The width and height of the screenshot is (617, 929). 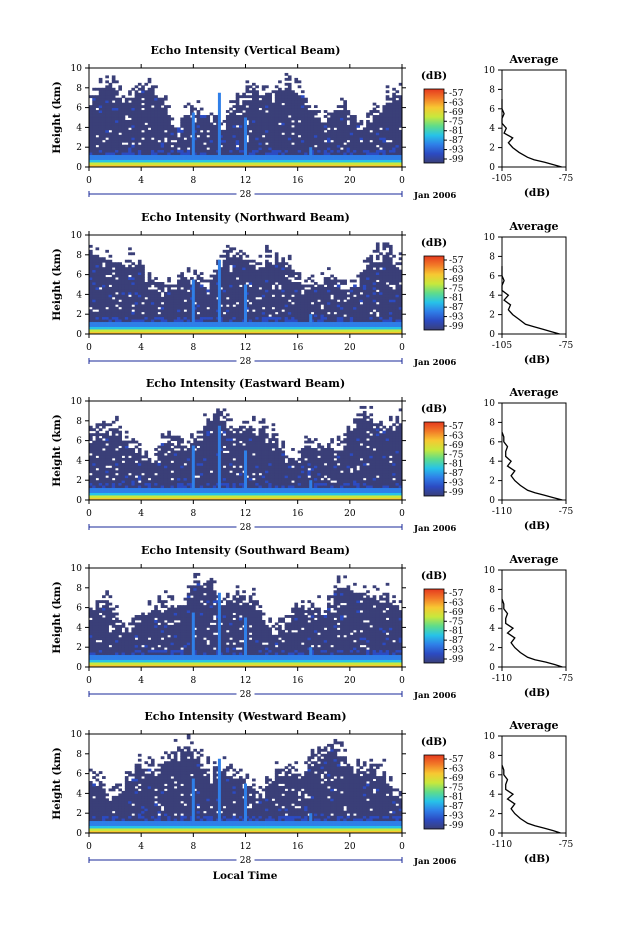 I want to click on colorbar-tick-label: -69, so click(x=456, y=113).